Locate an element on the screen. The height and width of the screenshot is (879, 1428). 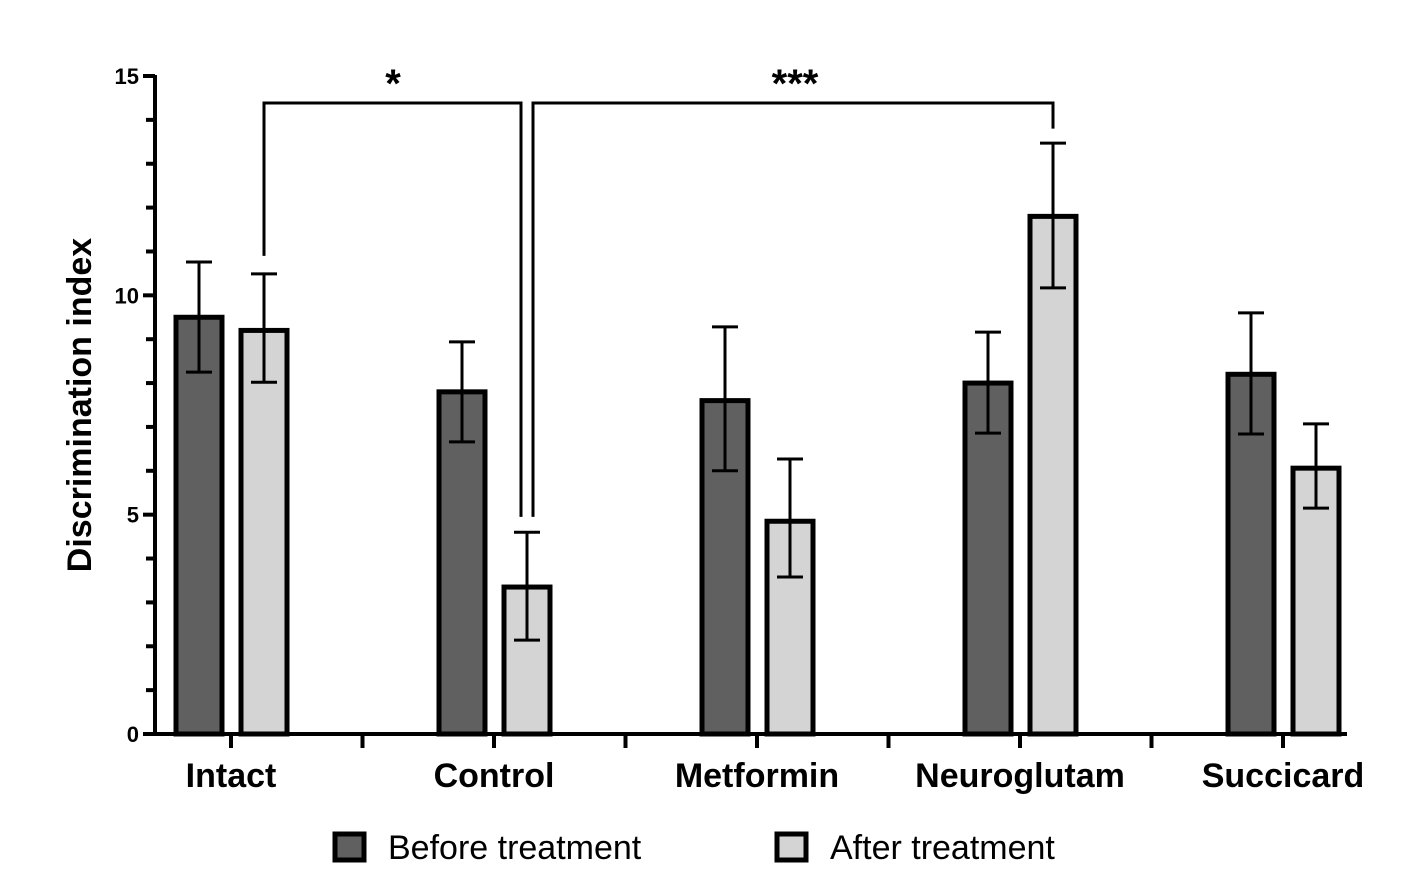
significance-label: *** is located at coordinates (795, 84).